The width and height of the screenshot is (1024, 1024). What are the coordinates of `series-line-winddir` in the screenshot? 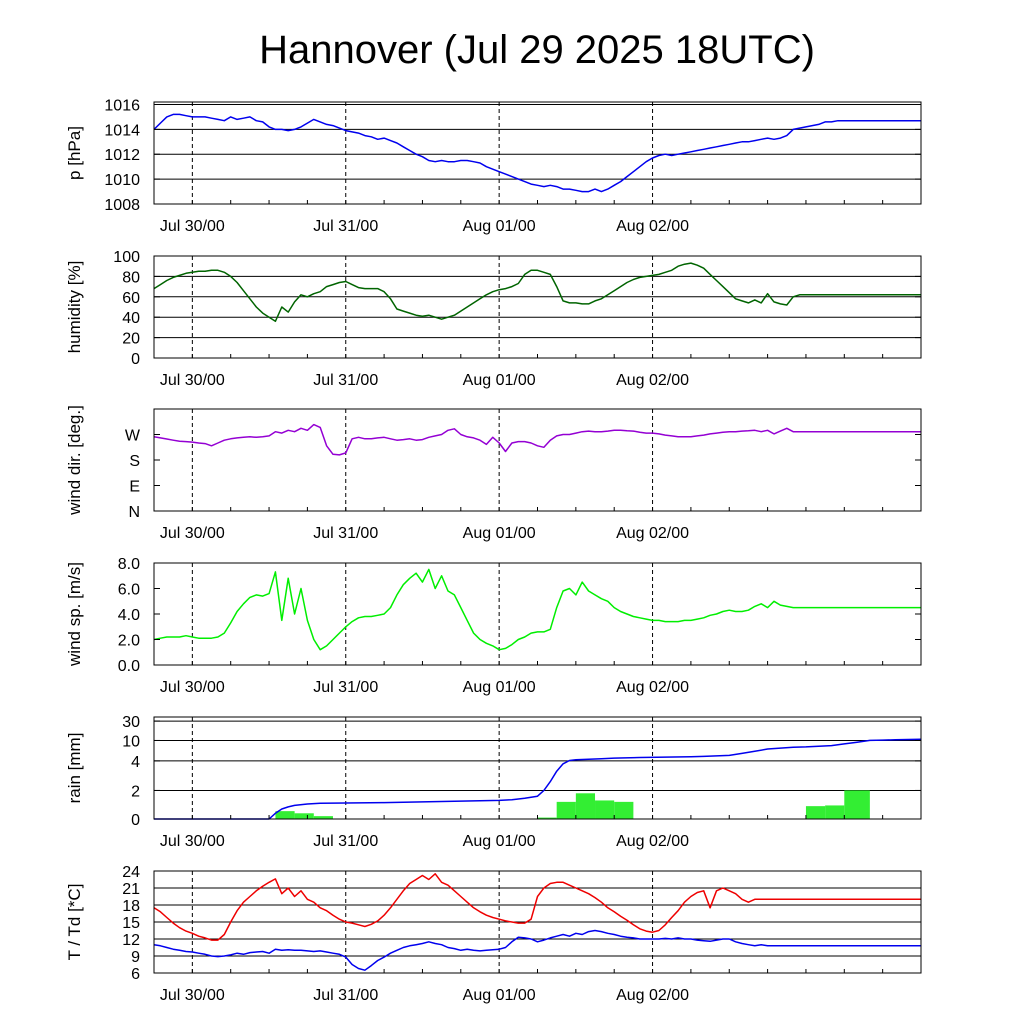 It's located at (537, 439).